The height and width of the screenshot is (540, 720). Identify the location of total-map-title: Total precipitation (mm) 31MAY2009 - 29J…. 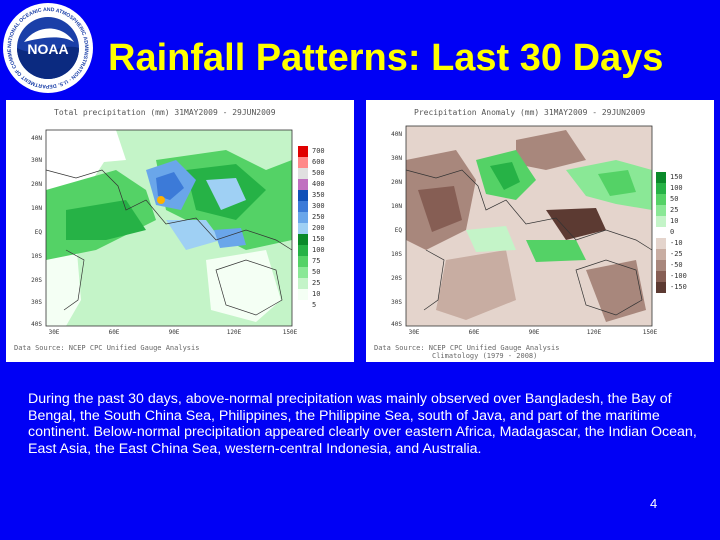
(165, 112).